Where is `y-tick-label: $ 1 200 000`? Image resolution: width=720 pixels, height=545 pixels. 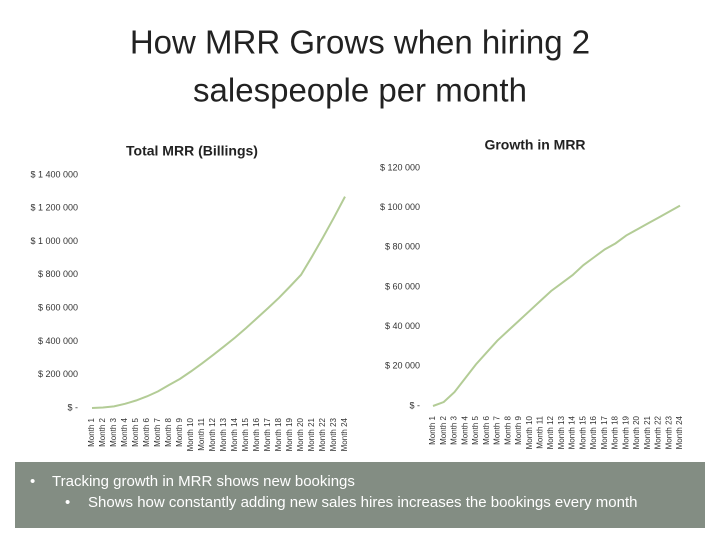 y-tick-label: $ 1 200 000 is located at coordinates (54, 208).